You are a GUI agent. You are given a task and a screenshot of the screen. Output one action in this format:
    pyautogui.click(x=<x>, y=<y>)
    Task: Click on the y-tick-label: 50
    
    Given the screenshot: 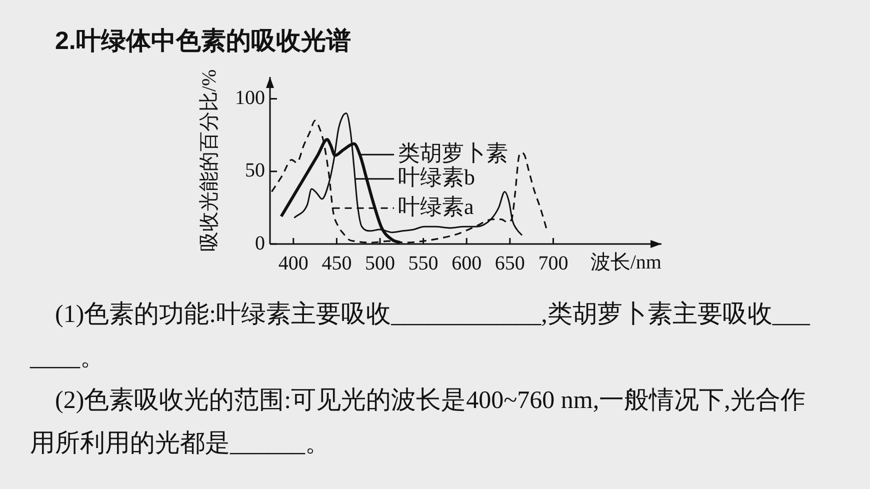 What is the action you would take?
    pyautogui.click(x=255, y=171)
    